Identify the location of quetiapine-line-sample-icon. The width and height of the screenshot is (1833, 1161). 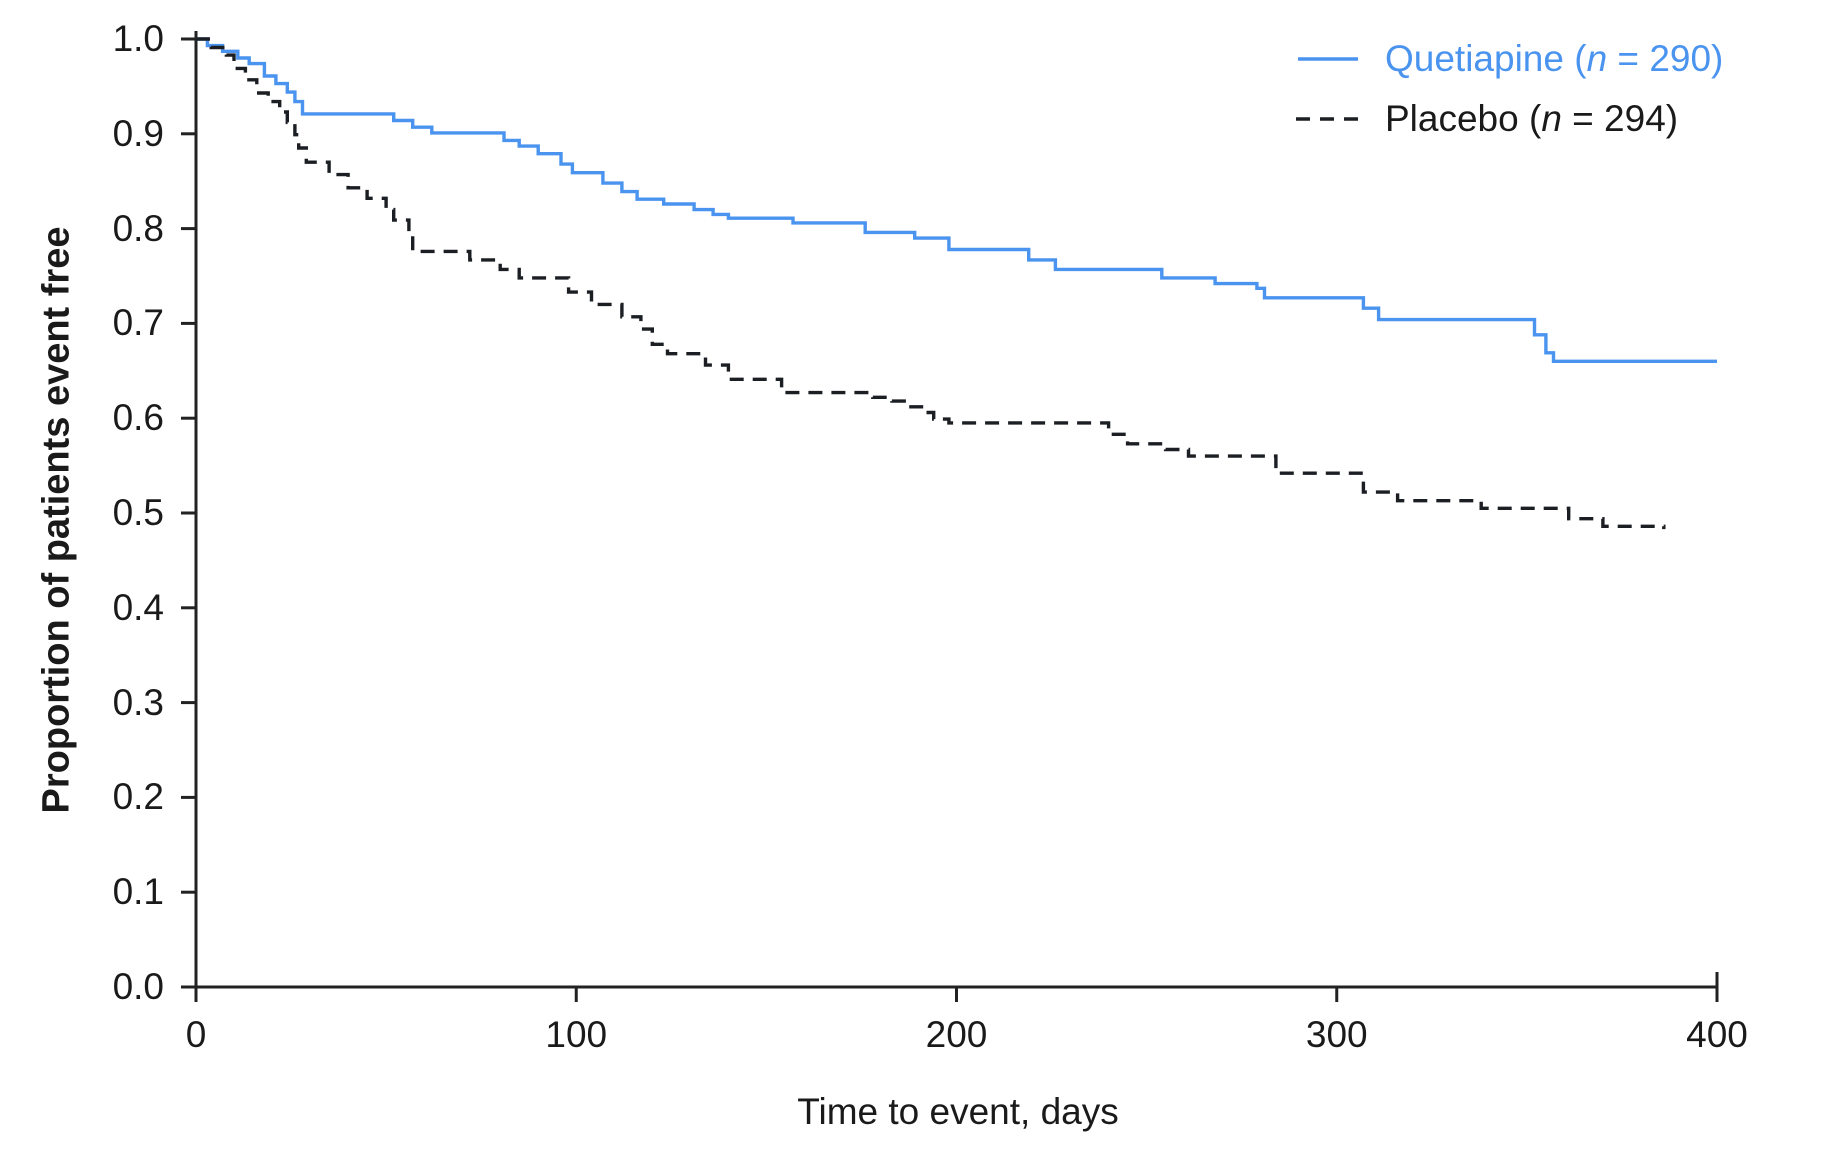
(1328, 59).